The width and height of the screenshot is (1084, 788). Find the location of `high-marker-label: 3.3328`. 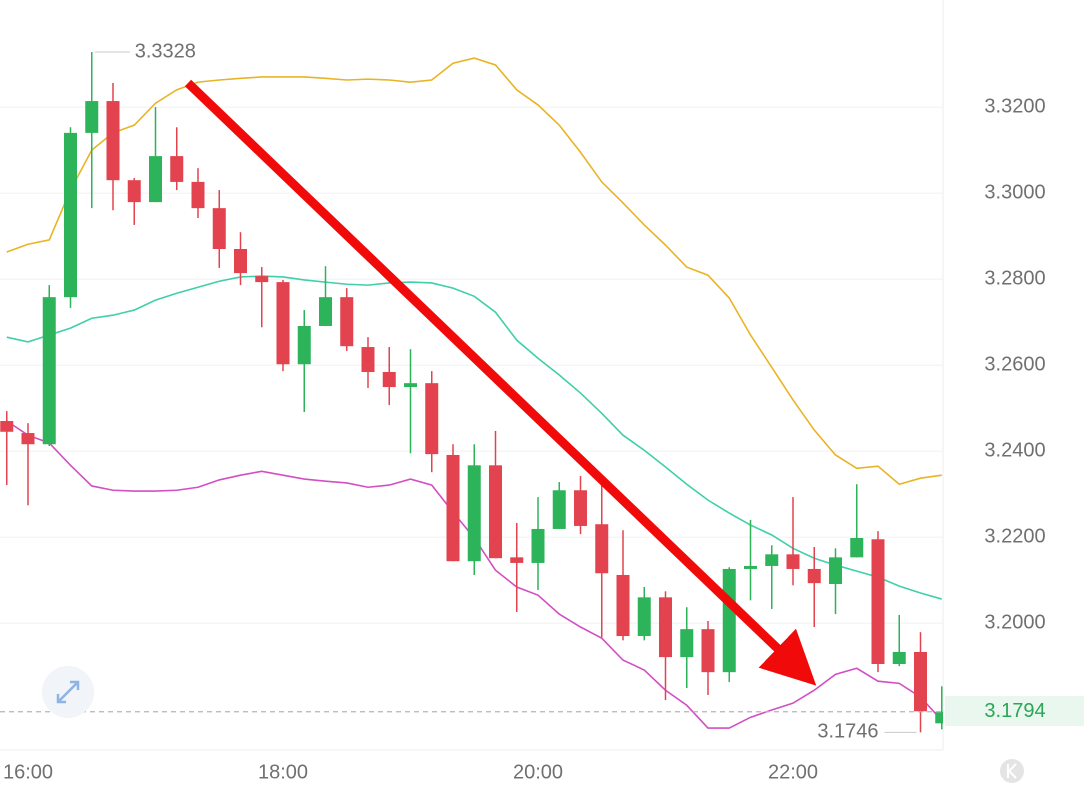

high-marker-label: 3.3328 is located at coordinates (165, 51).